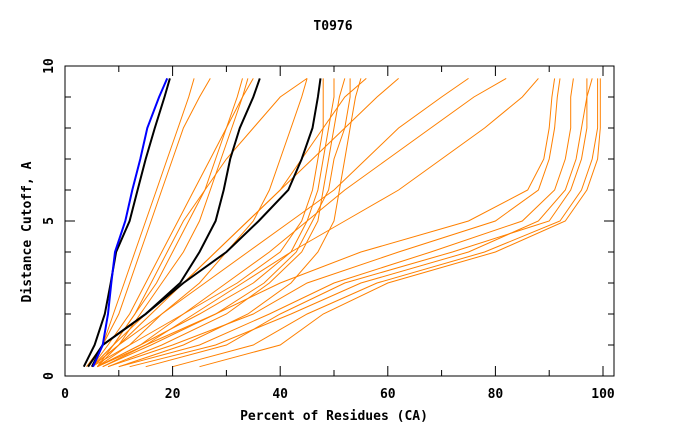  Describe the element at coordinates (334, 416) in the screenshot. I see `x-axis-label: Percent of Residues (CA)` at that location.